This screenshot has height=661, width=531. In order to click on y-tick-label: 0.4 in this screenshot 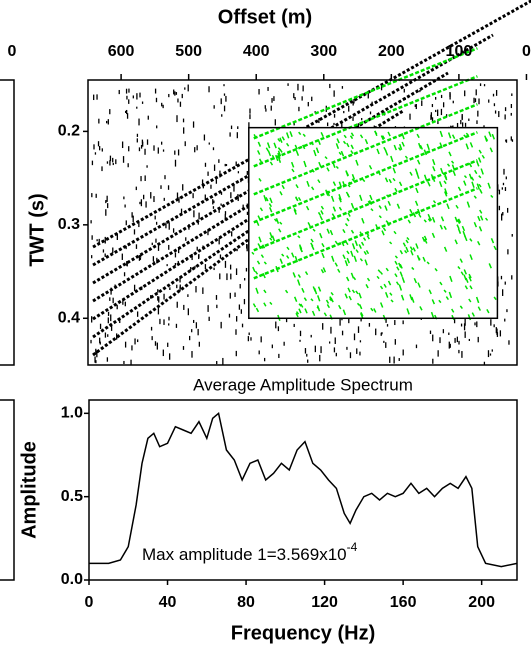, I will do `click(69, 317)`.